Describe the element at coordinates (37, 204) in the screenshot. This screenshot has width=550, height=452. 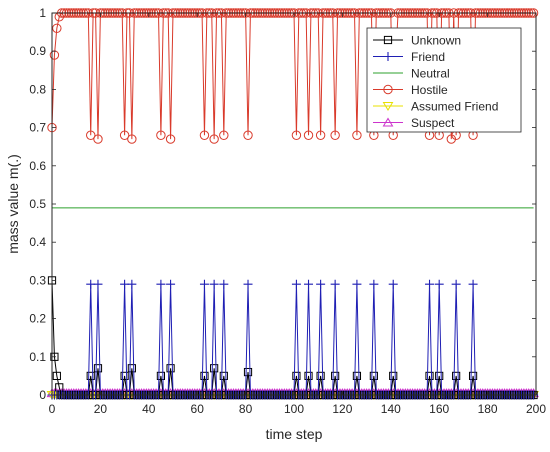
I see `y-tick-label: 0.5` at that location.